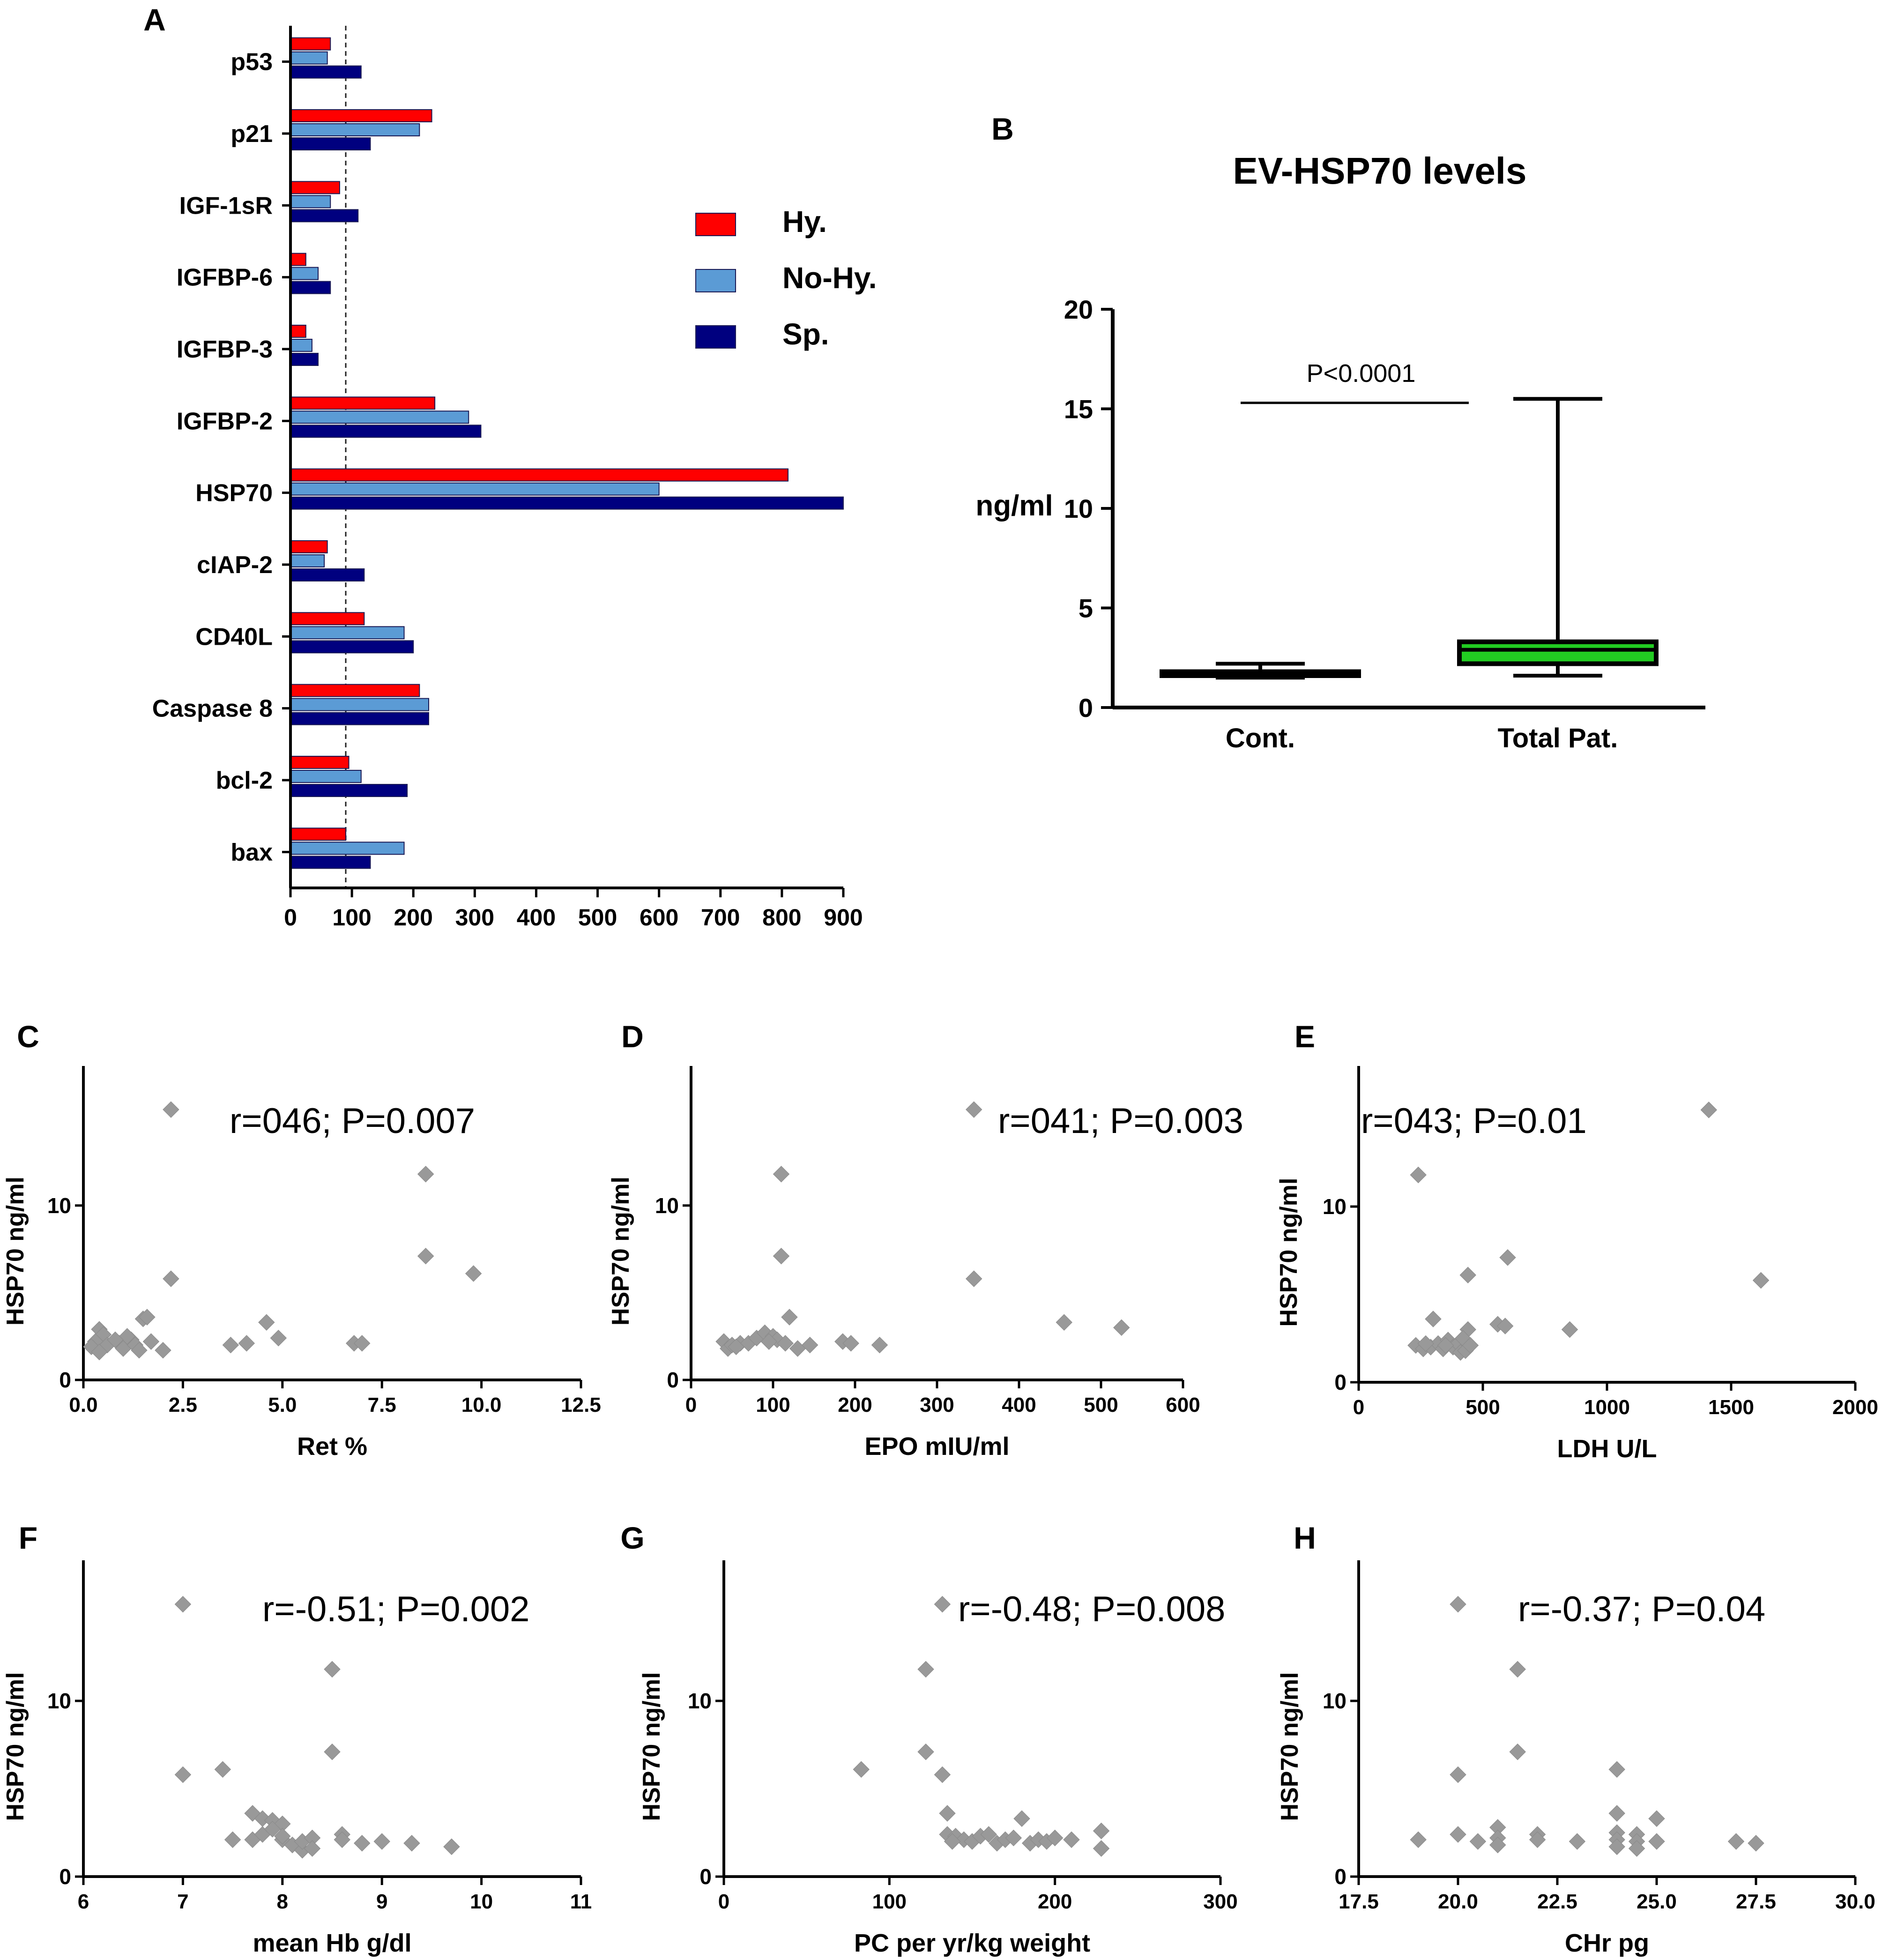 The width and height of the screenshot is (1882, 1960). Describe the element at coordinates (28, 1538) in the screenshot. I see `panel-letter: F` at that location.